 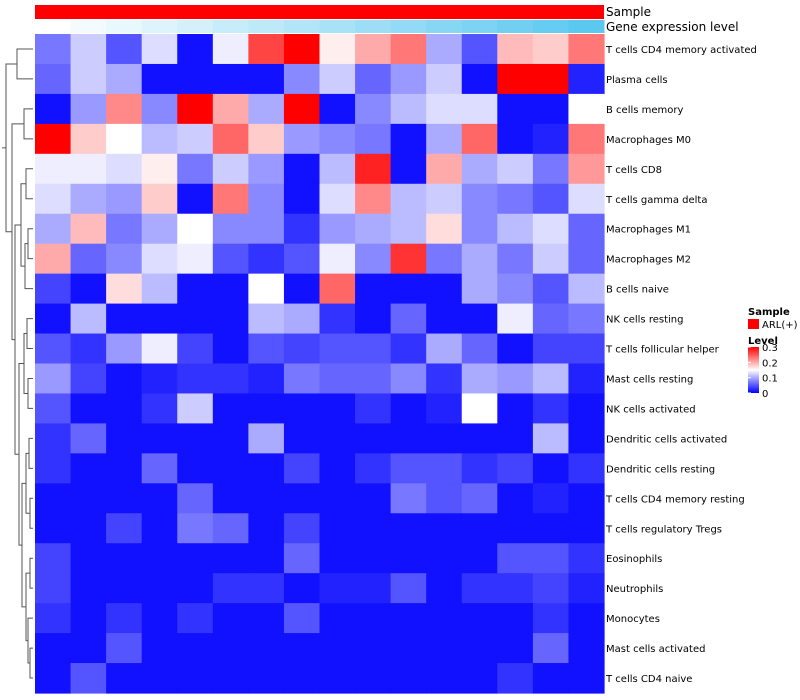 What do you see at coordinates (644, 320) in the screenshot?
I see `row-label: NK cells resting` at bounding box center [644, 320].